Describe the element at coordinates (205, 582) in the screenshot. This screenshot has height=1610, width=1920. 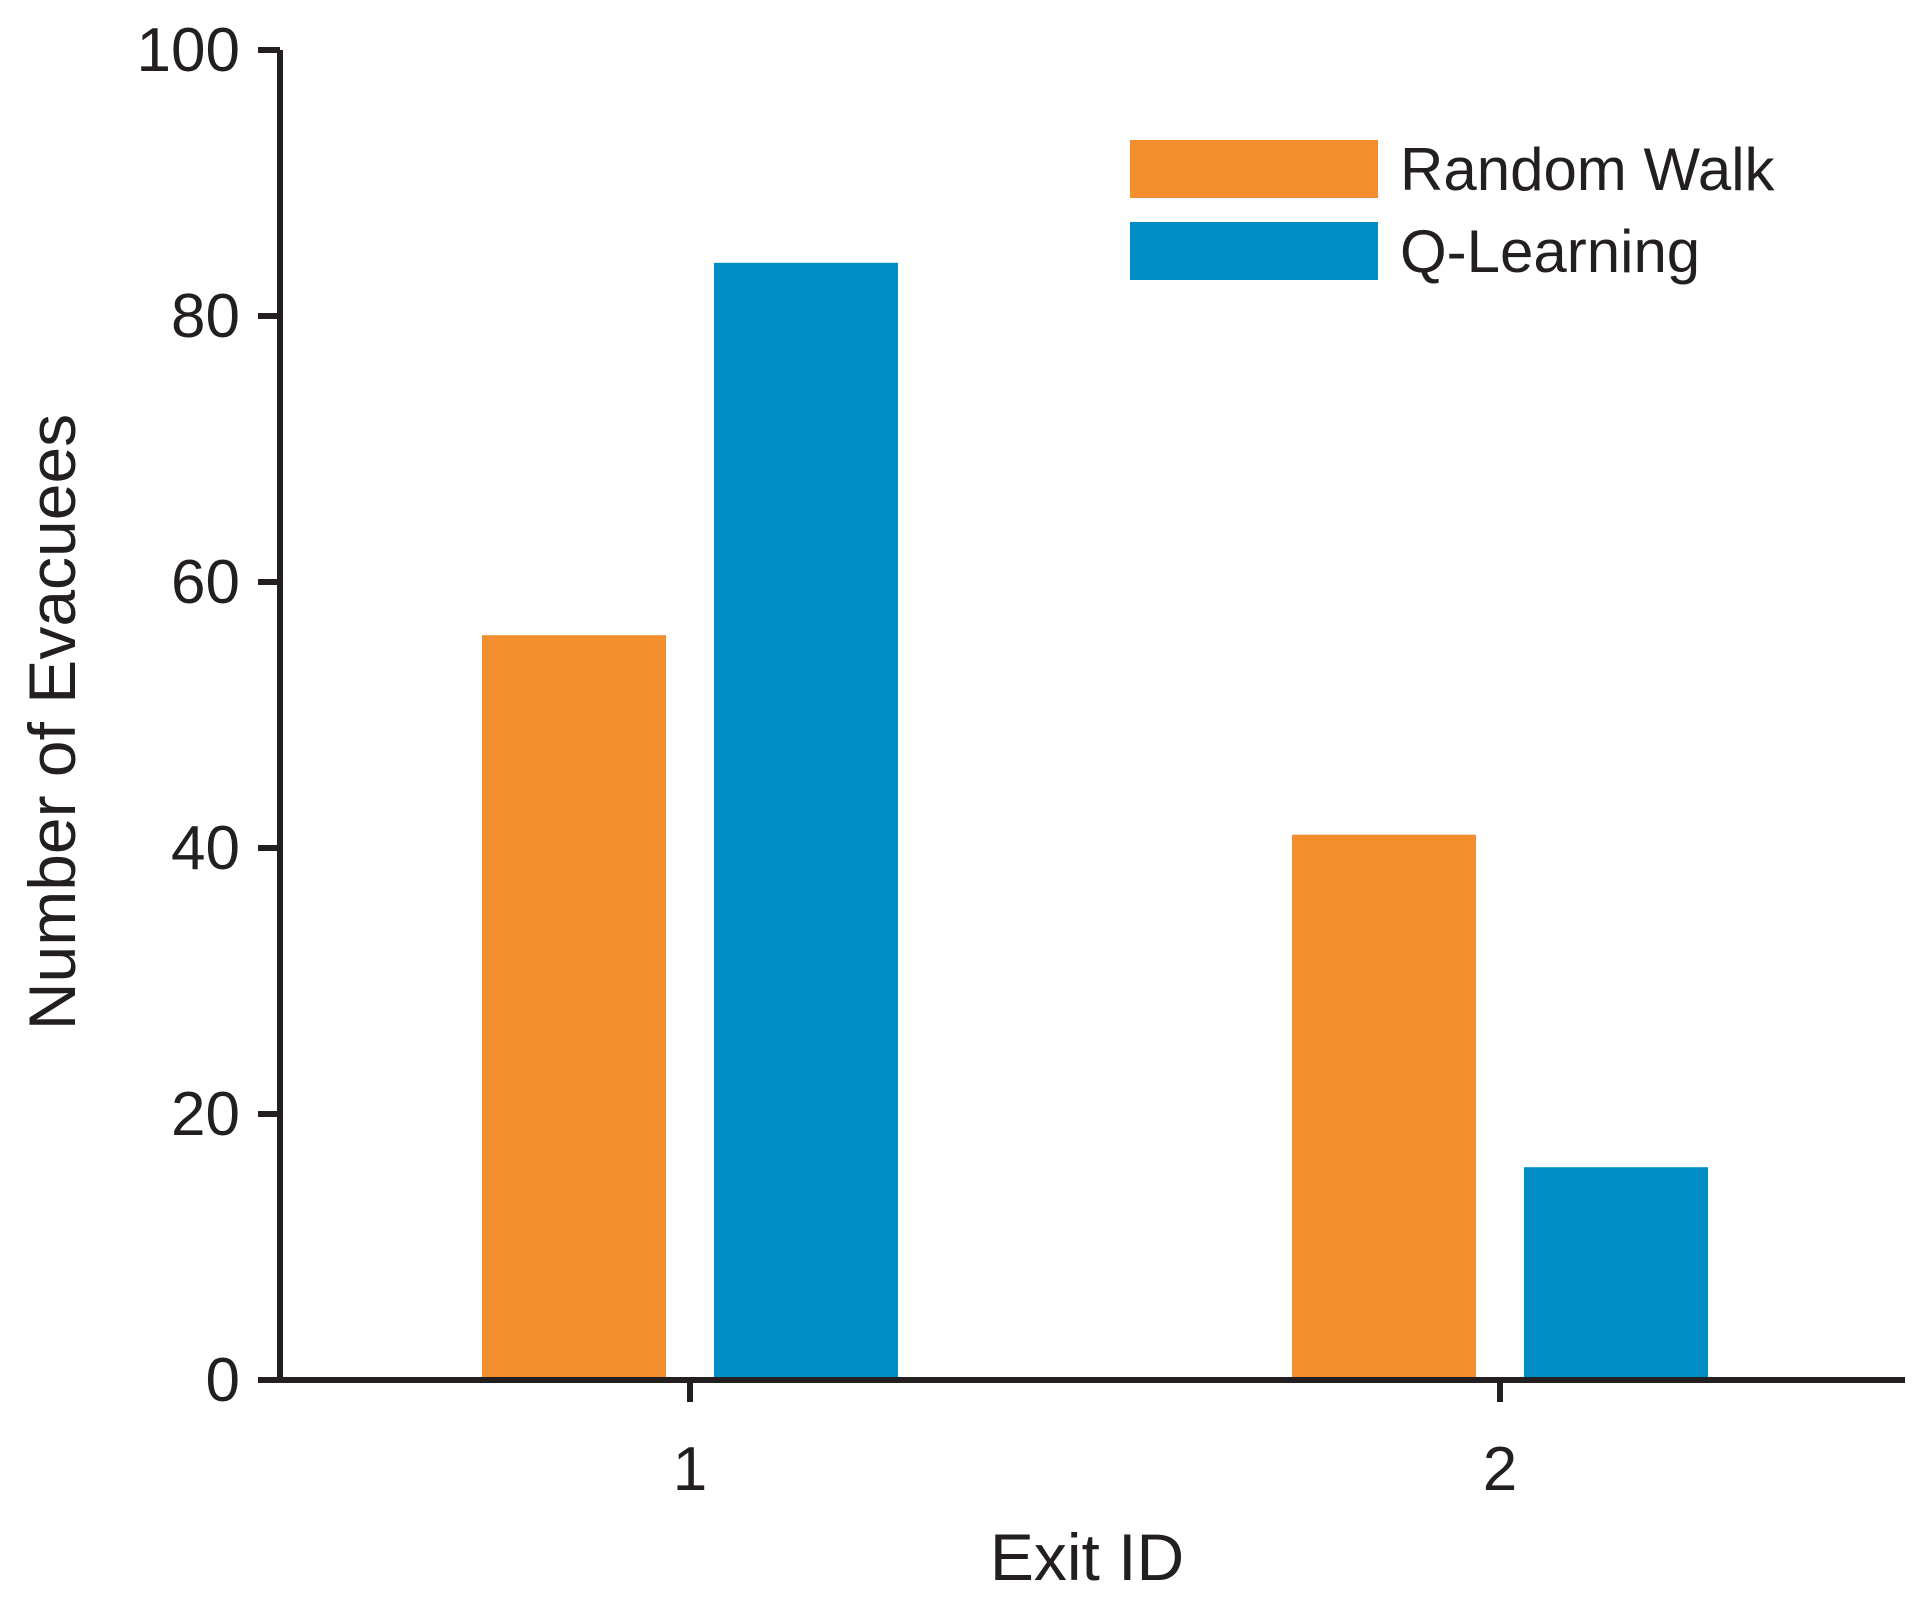
I see `y-tick-label: 60` at that location.